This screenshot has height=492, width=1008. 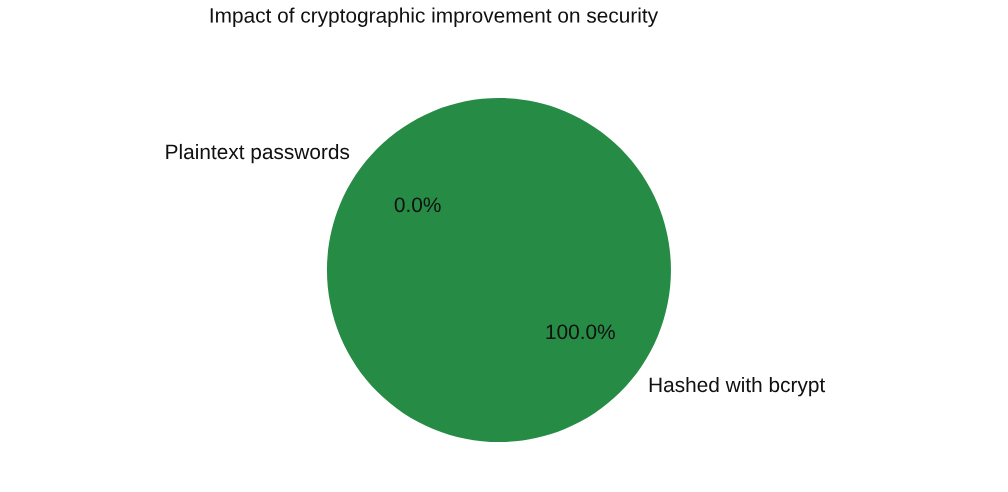 What do you see at coordinates (737, 386) in the screenshot?
I see `slice-label: Hashed with bcrypt` at bounding box center [737, 386].